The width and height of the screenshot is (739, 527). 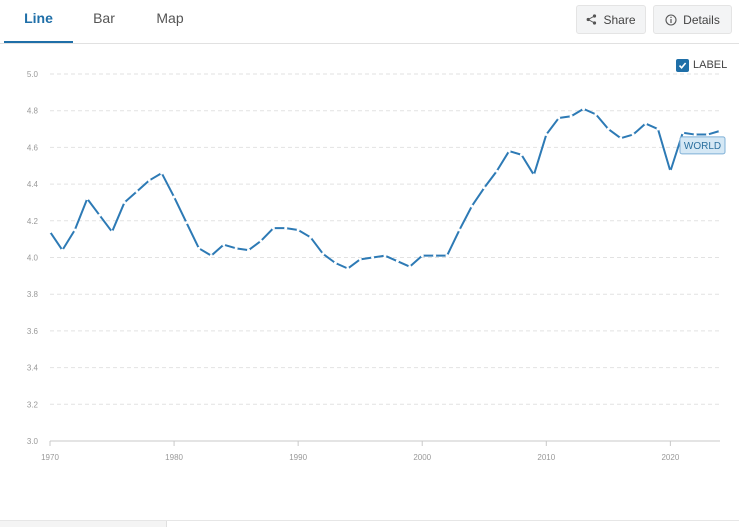 What do you see at coordinates (33, 111) in the screenshot?
I see `y-tick-label: 4.8` at bounding box center [33, 111].